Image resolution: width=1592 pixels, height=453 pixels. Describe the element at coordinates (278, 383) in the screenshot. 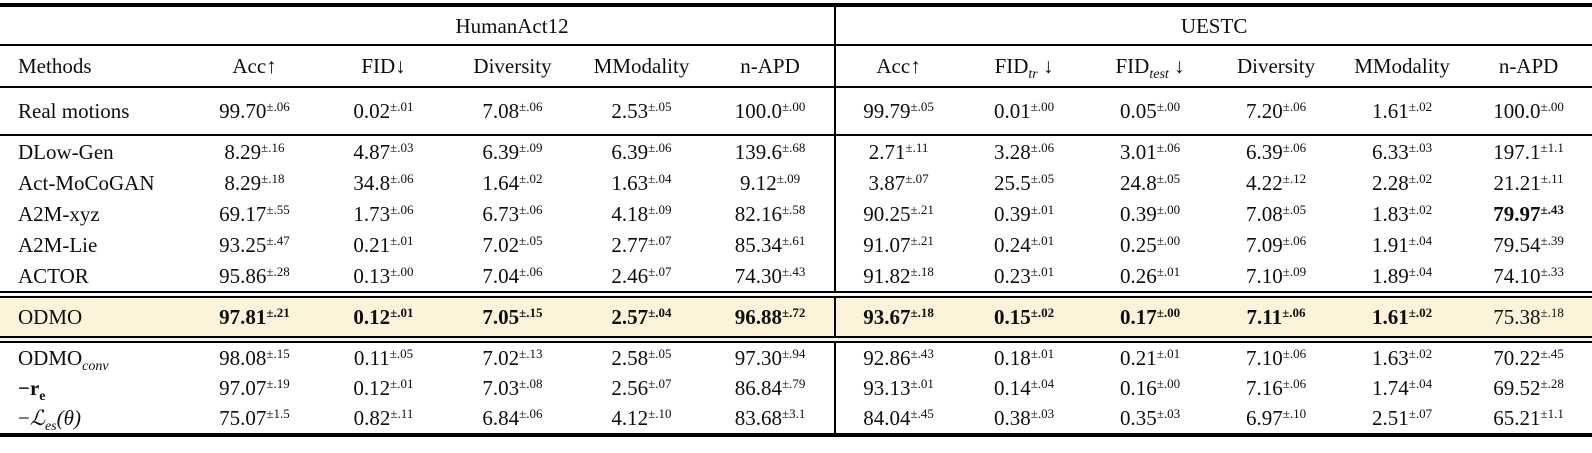

I see `cell-error: ±.19` at that location.